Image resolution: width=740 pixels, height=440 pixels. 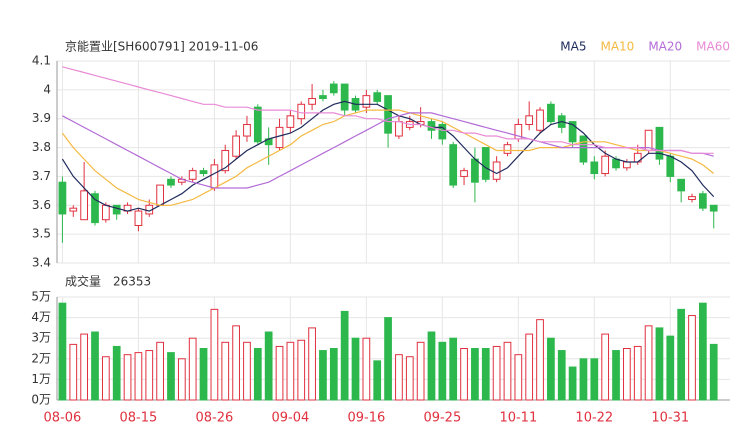 I want to click on volume-tick-label: 2万, so click(x=41, y=358).